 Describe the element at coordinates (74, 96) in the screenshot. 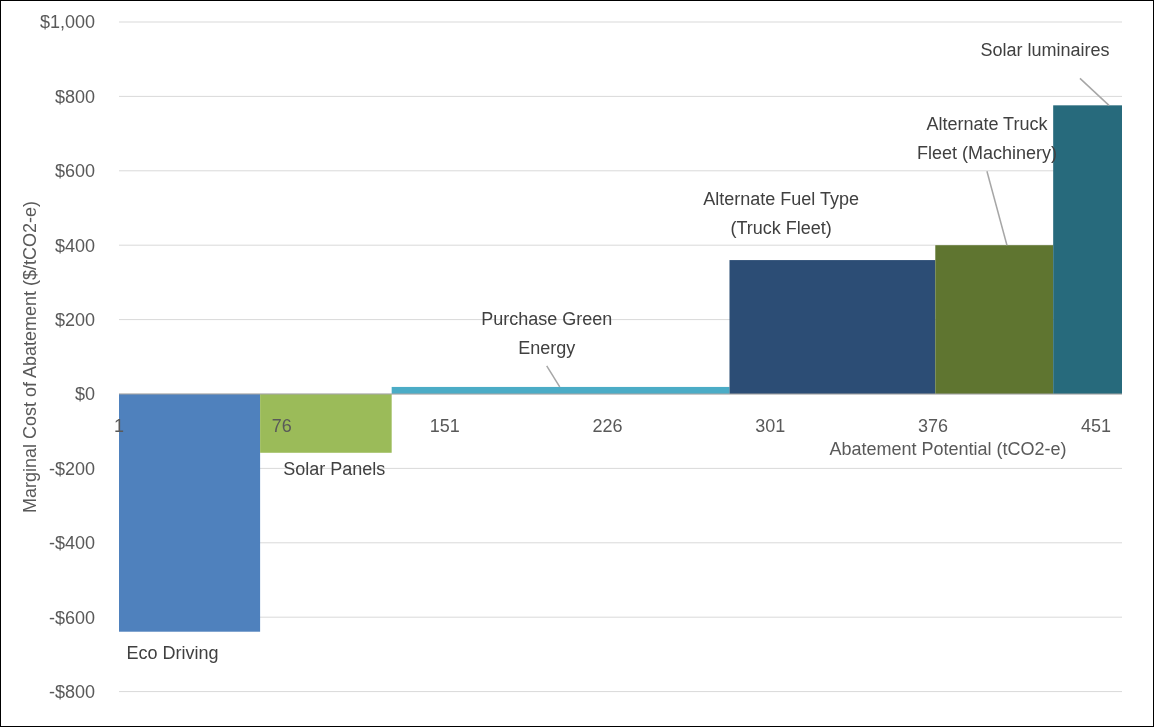

I see `y-tick-label: $800` at that location.